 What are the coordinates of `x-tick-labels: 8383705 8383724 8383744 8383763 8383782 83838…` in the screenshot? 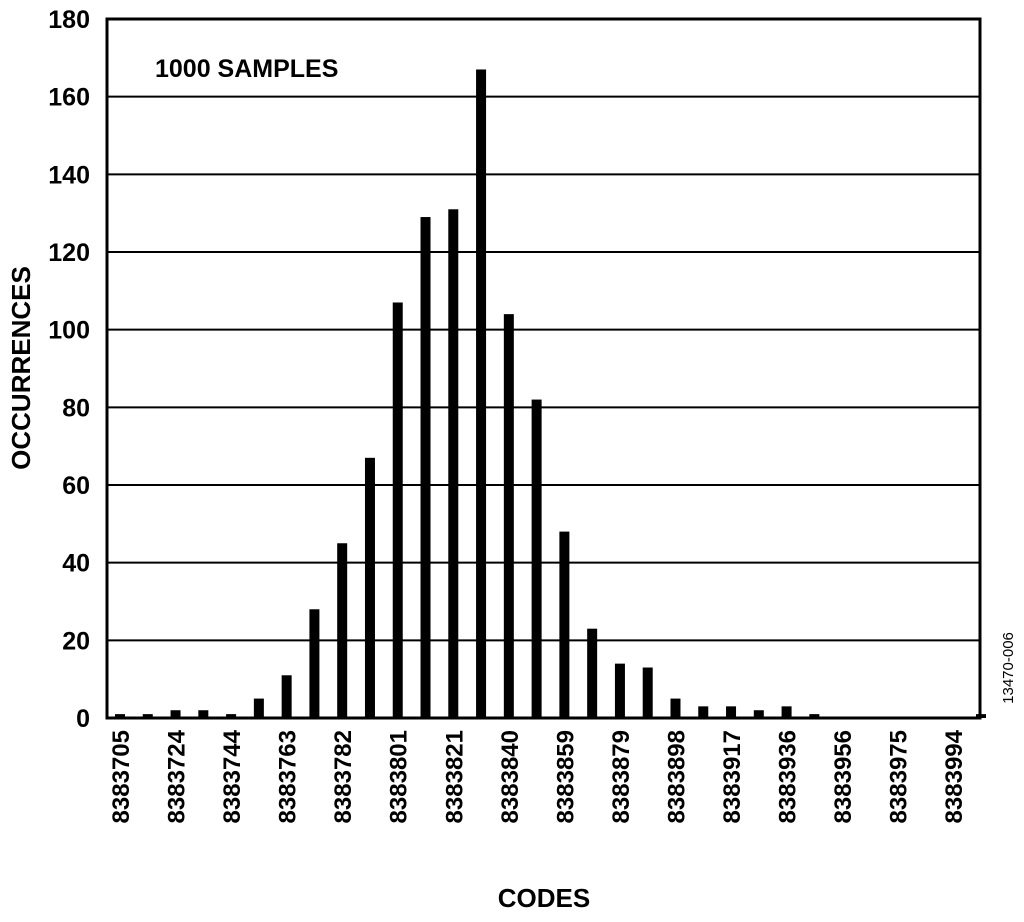 It's located at (538, 776).